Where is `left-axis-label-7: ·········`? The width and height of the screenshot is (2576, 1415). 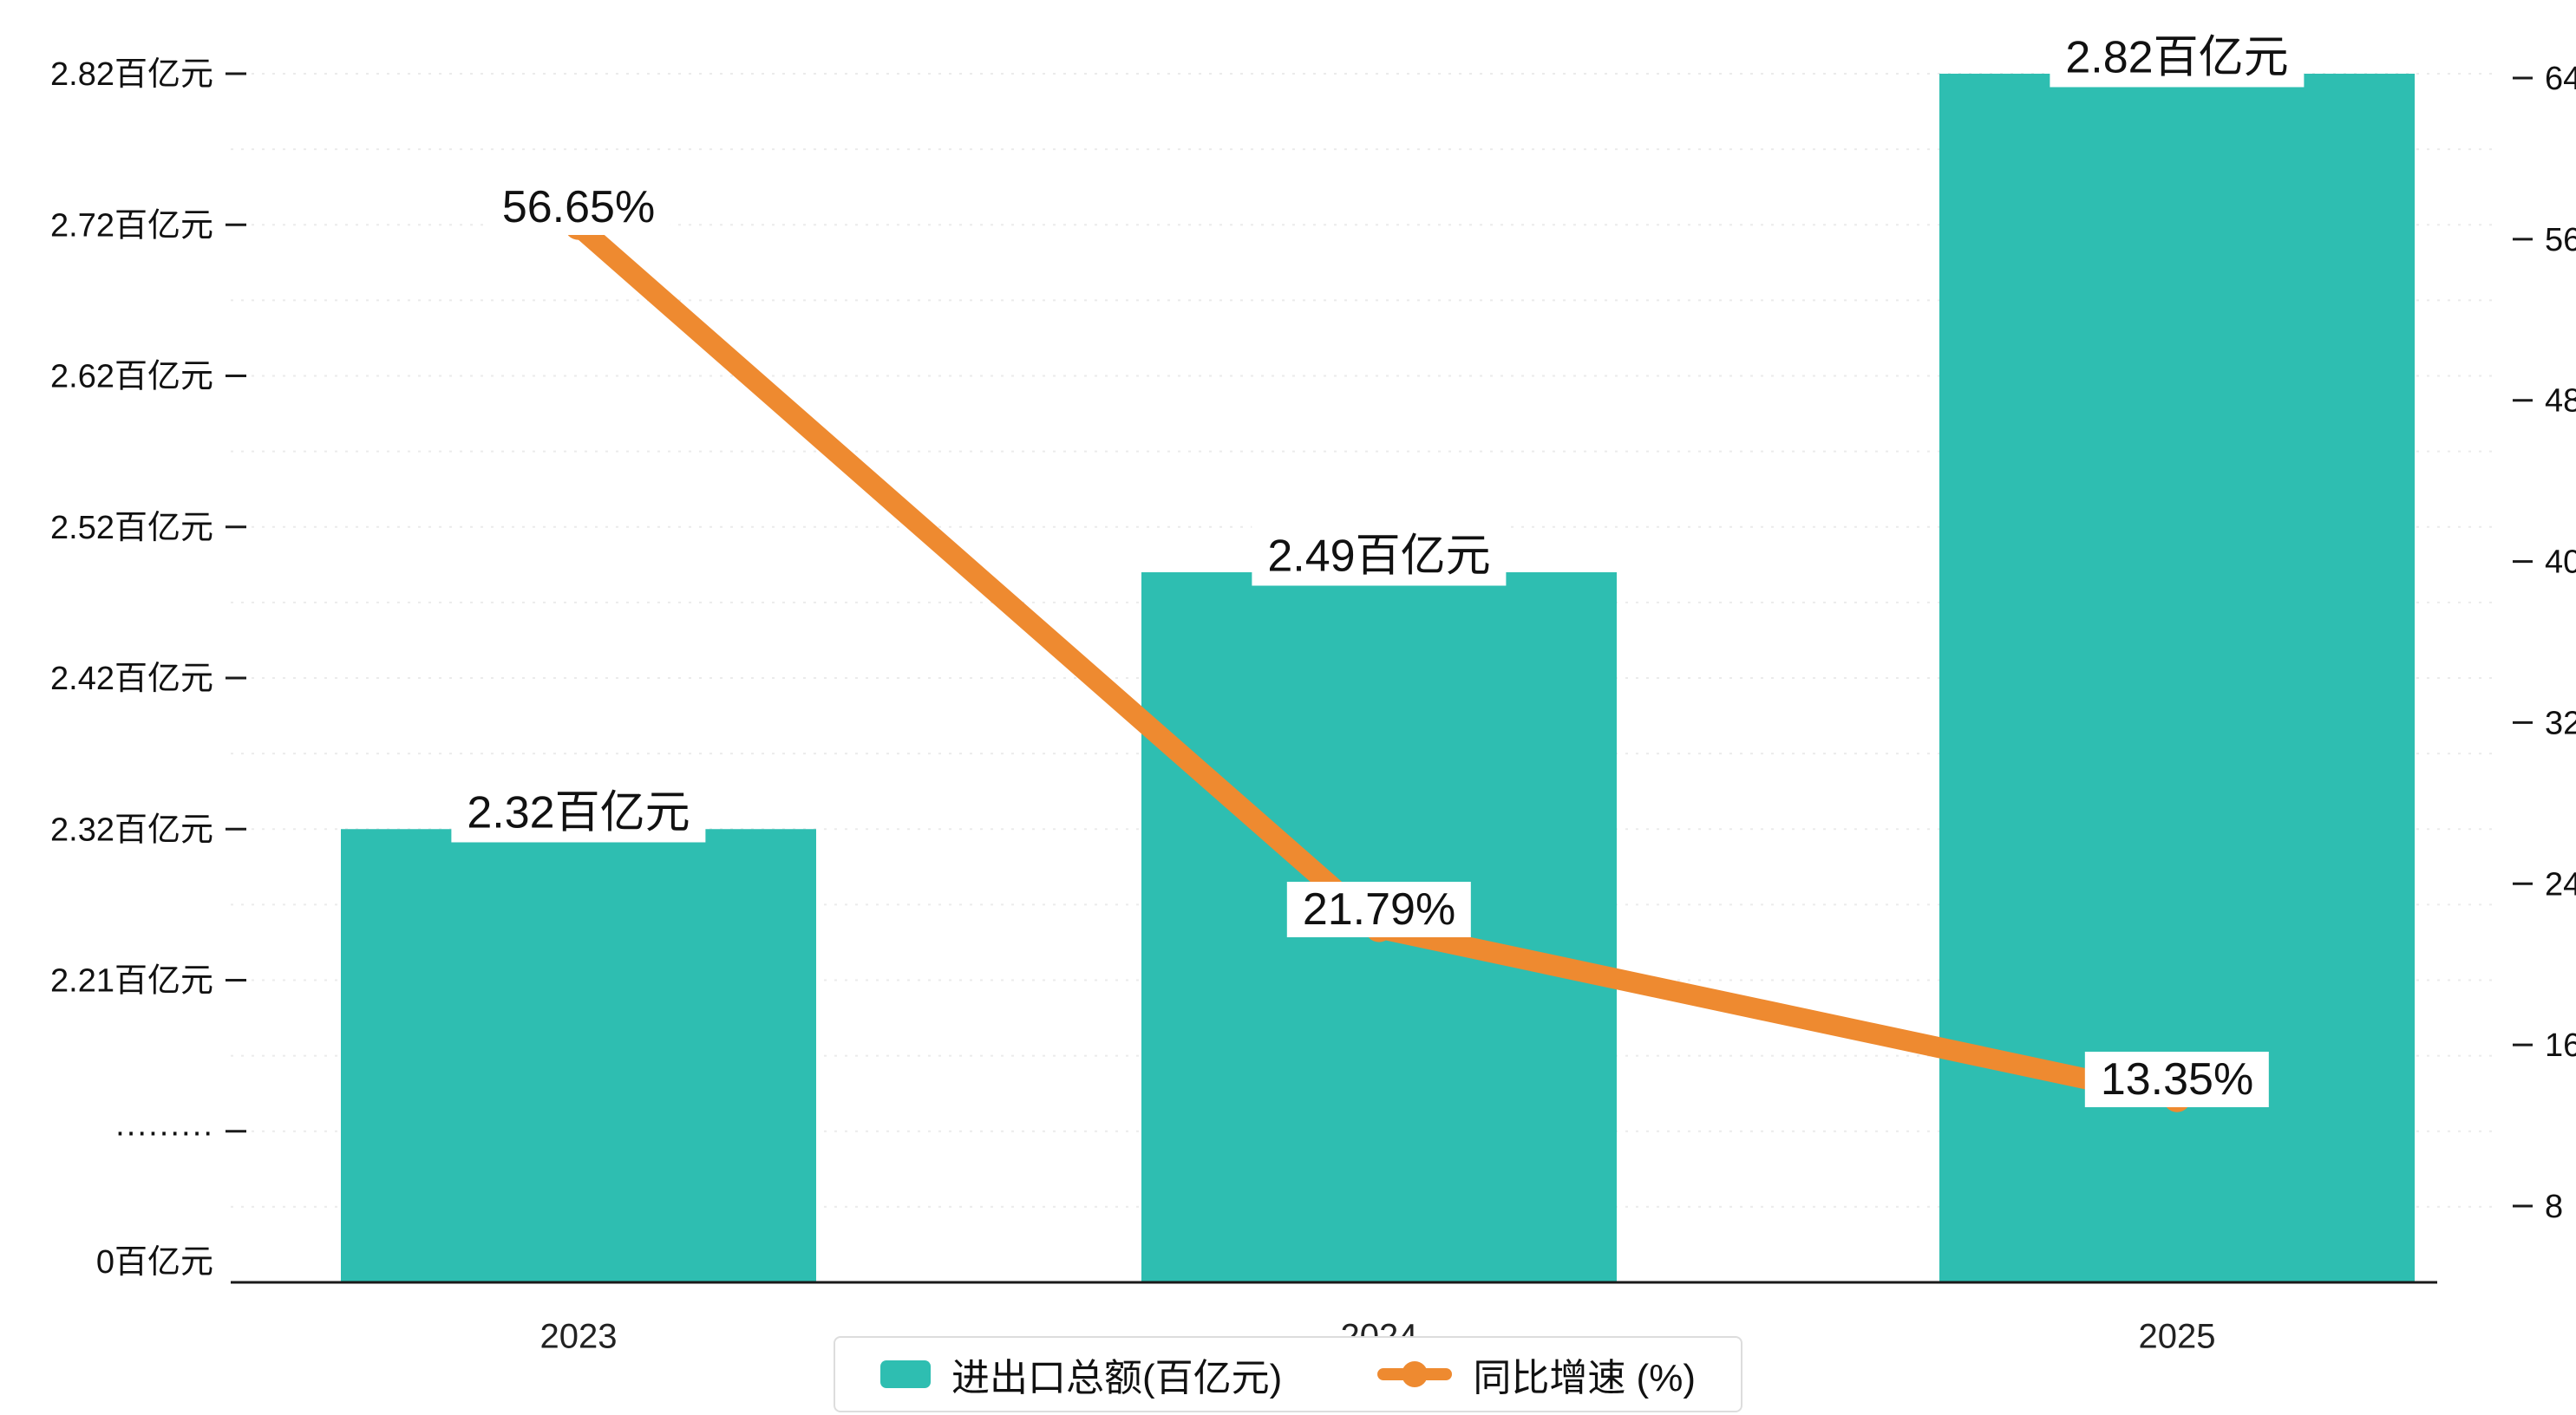 left-axis-label-7: ········· is located at coordinates (163, 1132).